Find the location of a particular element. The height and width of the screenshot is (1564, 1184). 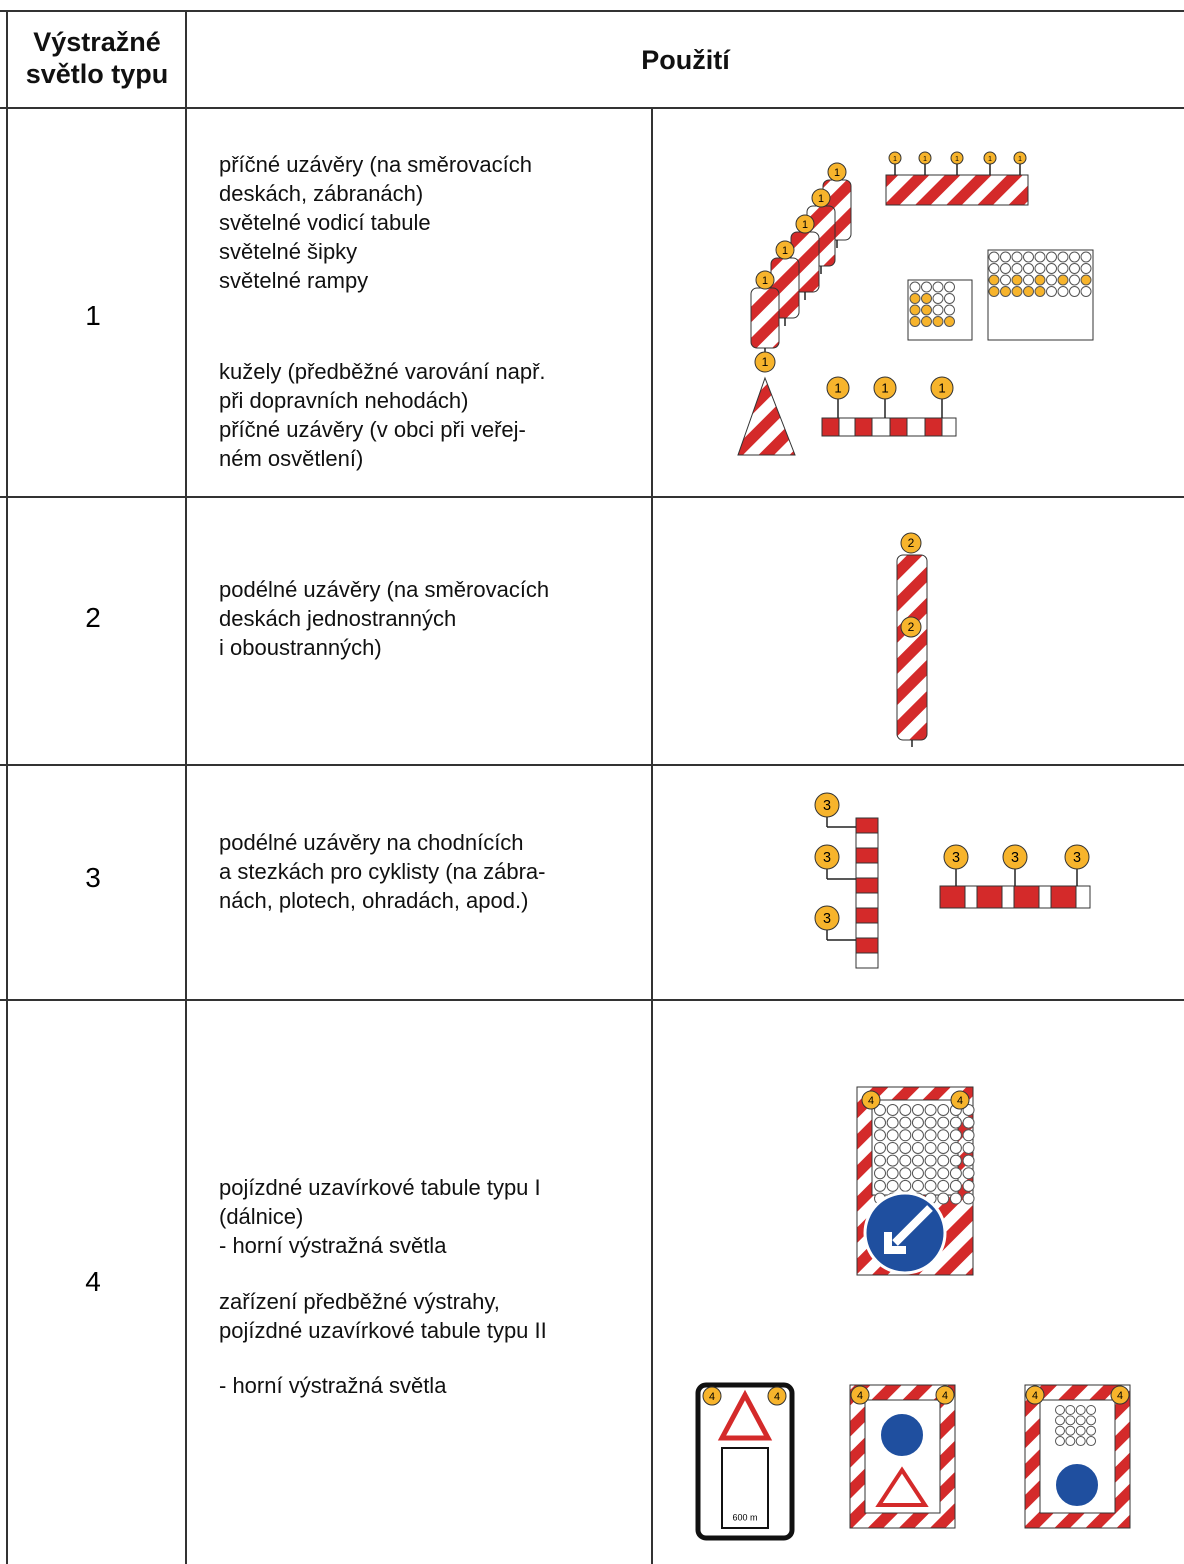

usage-line: ném osvětlení) is located at coordinates (291, 458).